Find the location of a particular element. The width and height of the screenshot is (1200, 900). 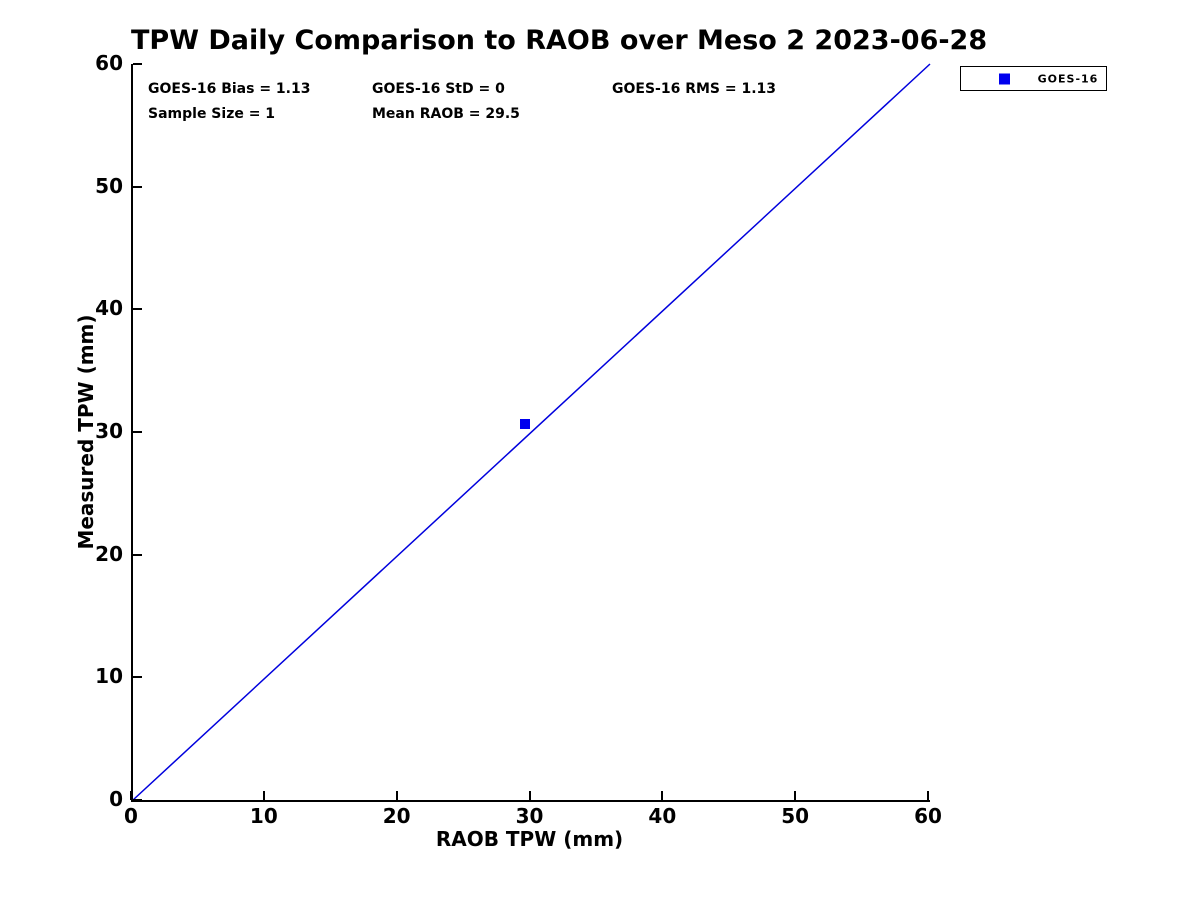

y-tick-label: 10 is located at coordinates (109, 676).